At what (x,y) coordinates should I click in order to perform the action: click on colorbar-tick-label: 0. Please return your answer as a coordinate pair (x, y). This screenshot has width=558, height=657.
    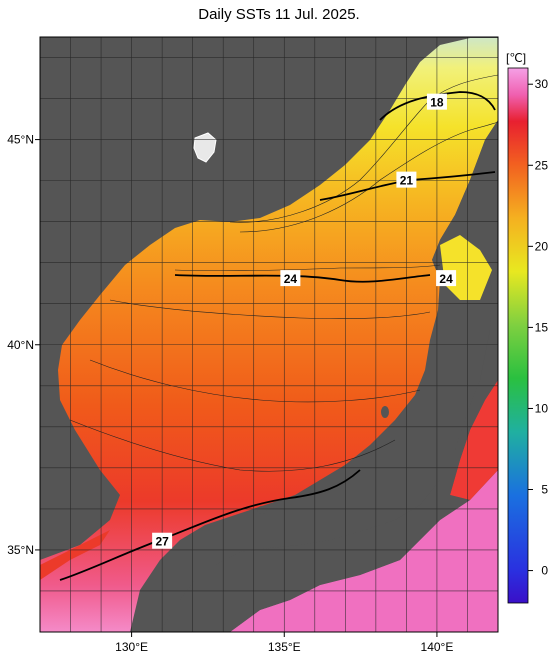
    Looking at the image, I should click on (544, 571).